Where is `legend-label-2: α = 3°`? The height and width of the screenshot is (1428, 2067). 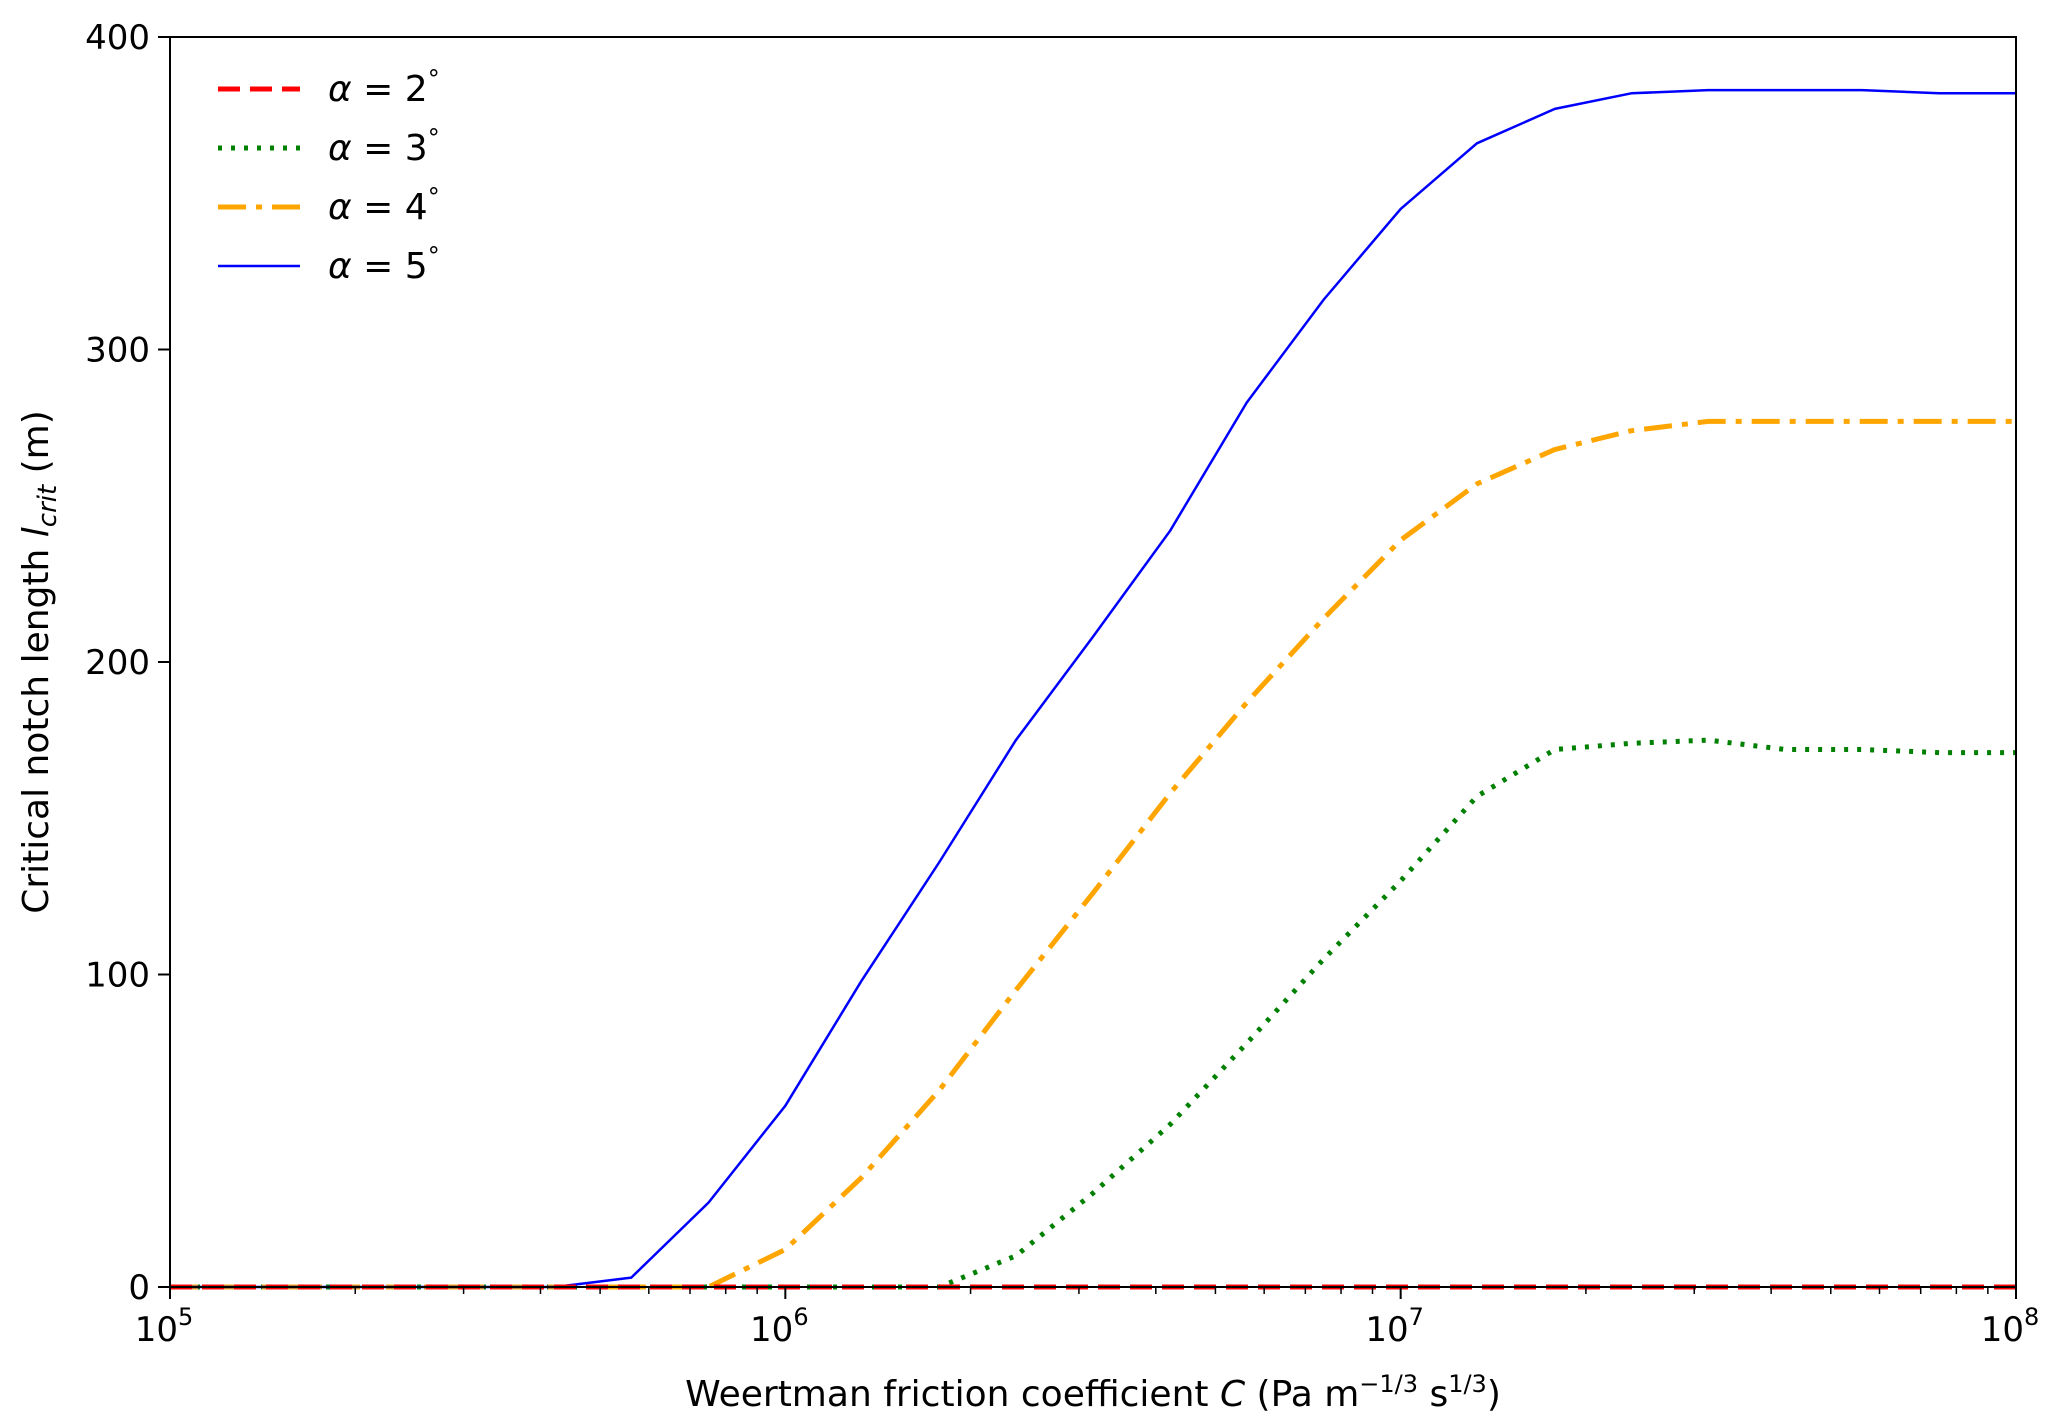
legend-label-2: α = 3° is located at coordinates (384, 146).